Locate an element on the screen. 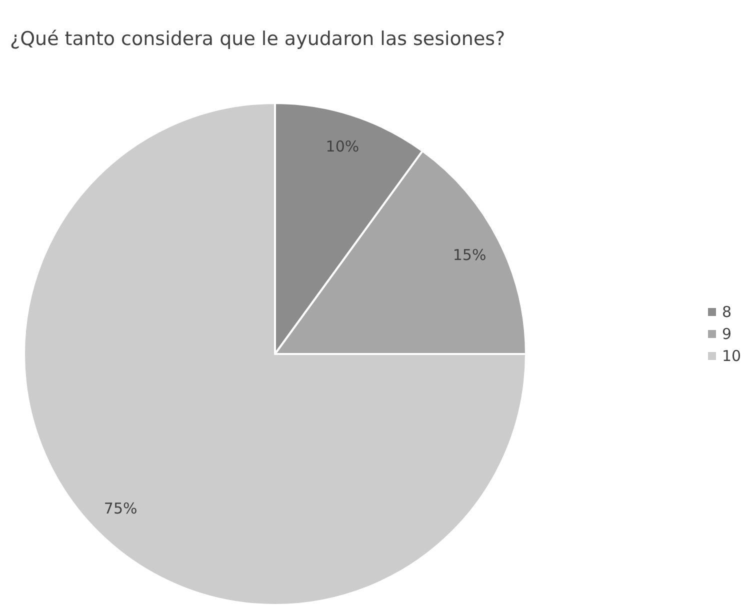 The width and height of the screenshot is (748, 608). chart-title: ¿Qué tanto considera que le ayudaron las sesiones? is located at coordinates (258, 39).